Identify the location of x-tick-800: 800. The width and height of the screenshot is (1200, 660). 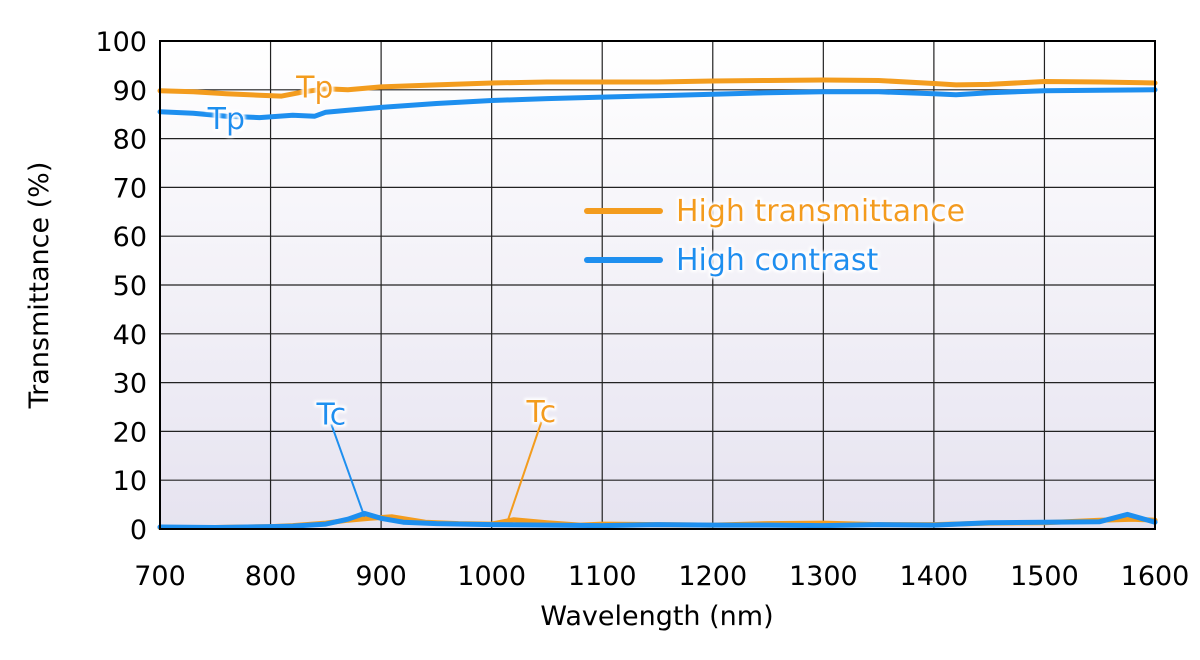
(271, 576).